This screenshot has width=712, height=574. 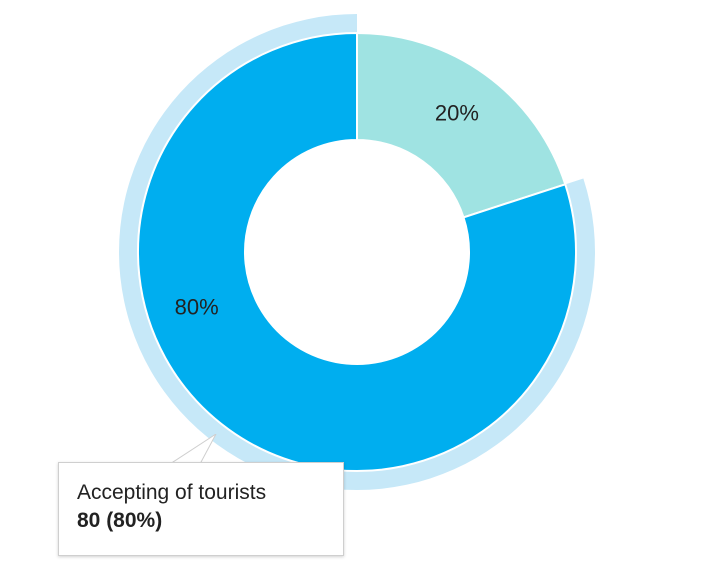 What do you see at coordinates (193, 449) in the screenshot?
I see `tooltip-pointer` at bounding box center [193, 449].